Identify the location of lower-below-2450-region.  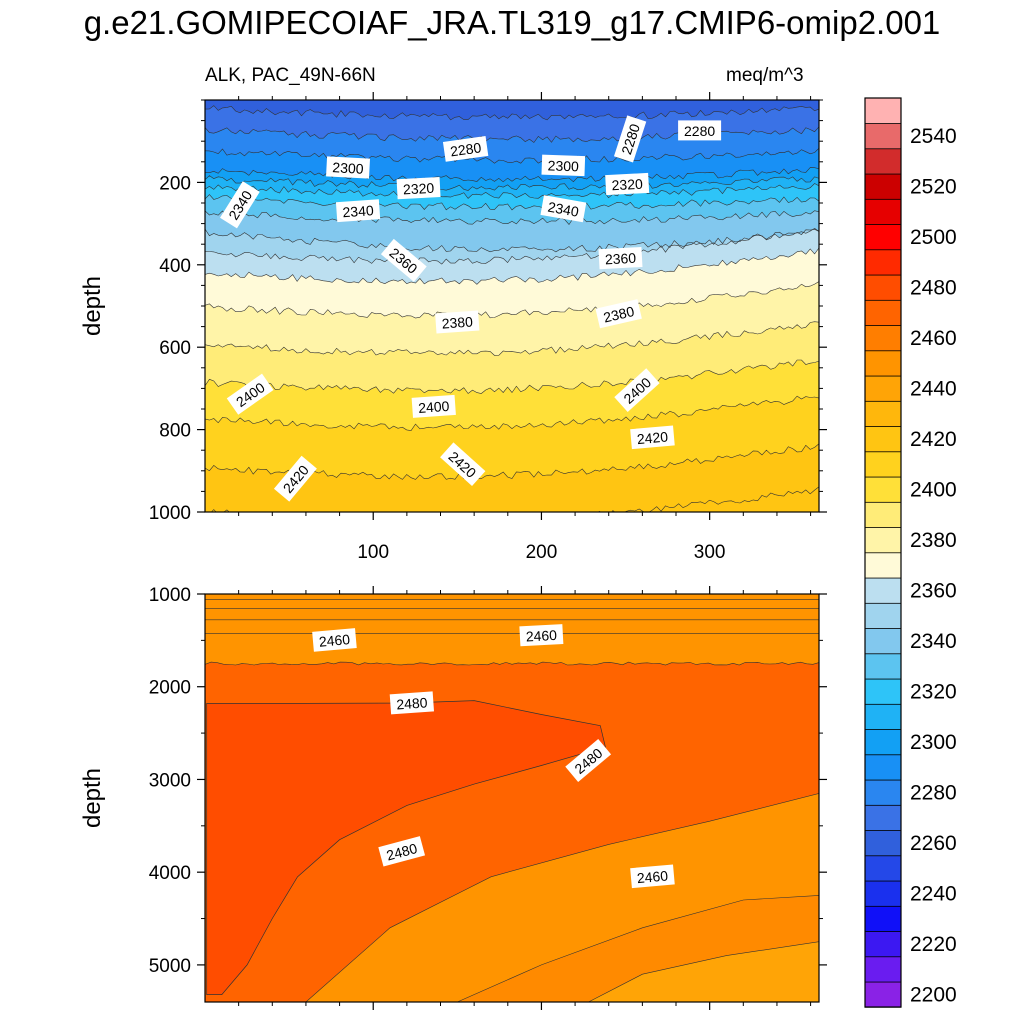
(703, 971).